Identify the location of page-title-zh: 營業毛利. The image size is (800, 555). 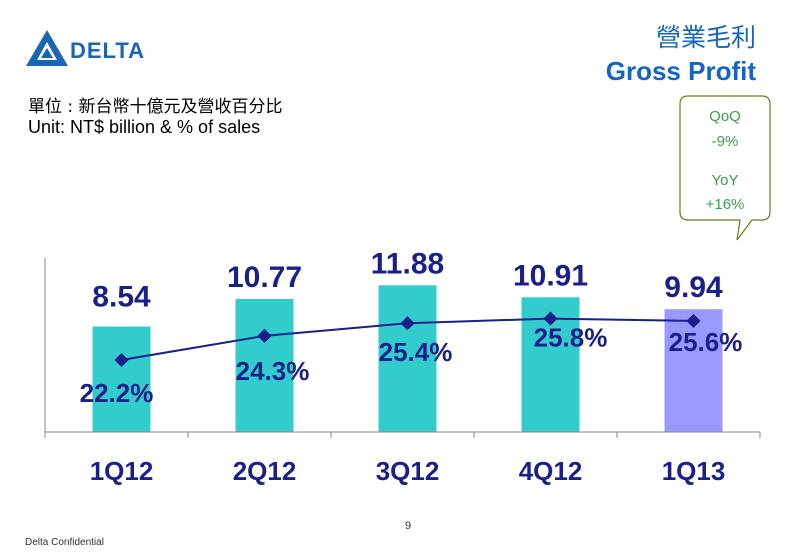
(705, 37).